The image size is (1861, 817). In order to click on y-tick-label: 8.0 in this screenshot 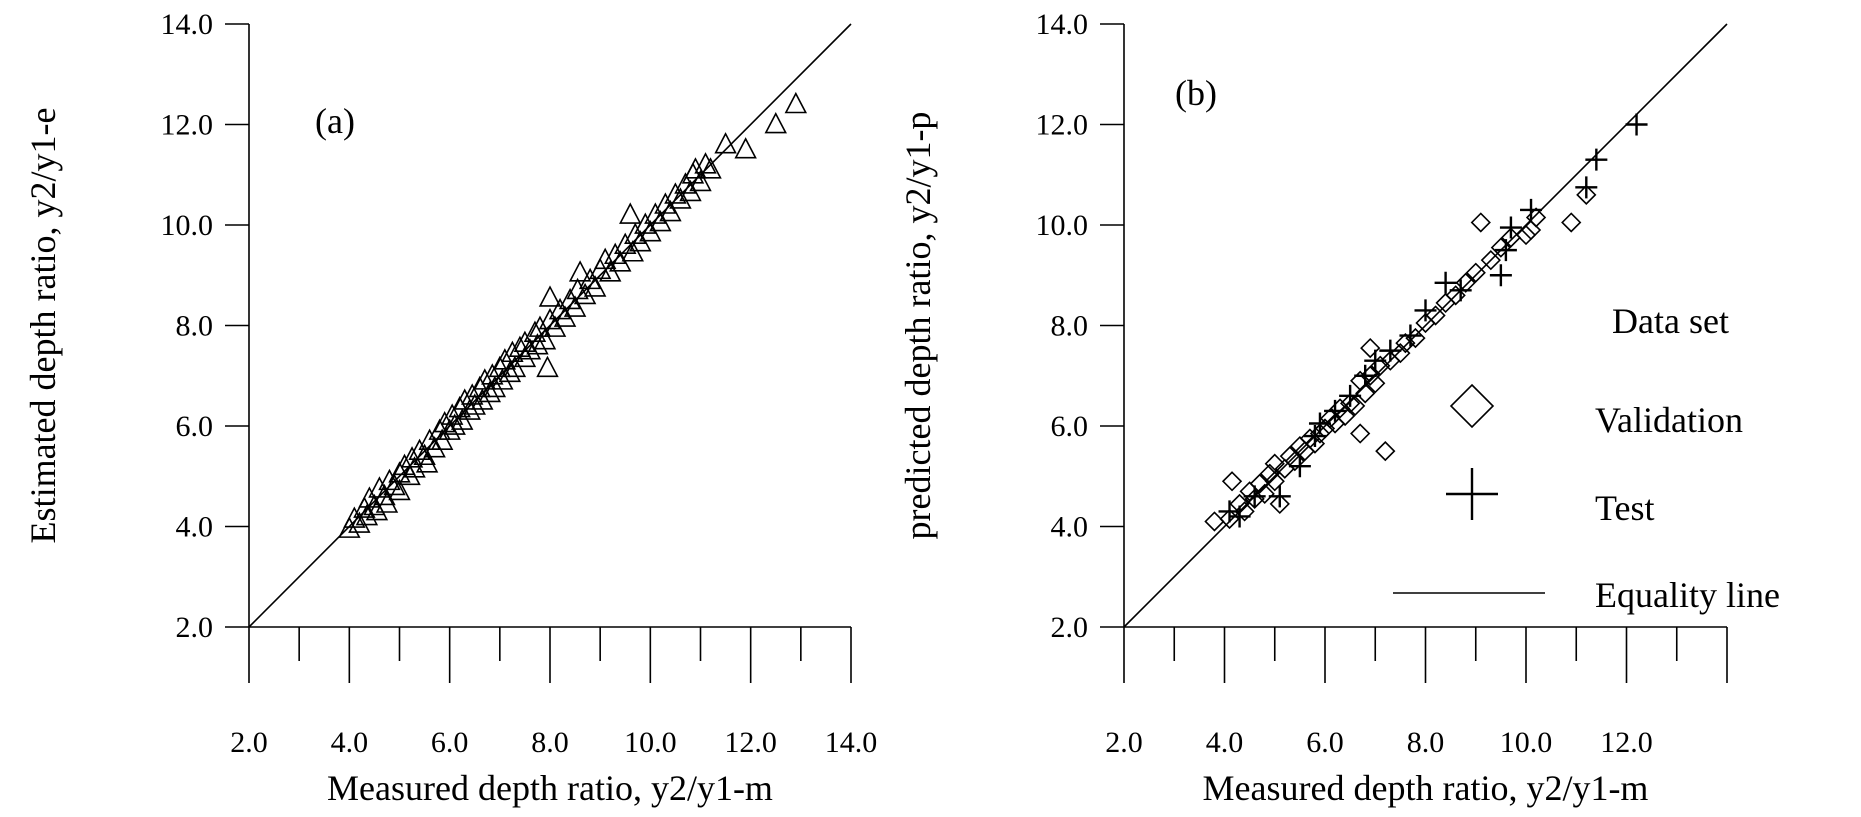, I will do `click(1070, 326)`.